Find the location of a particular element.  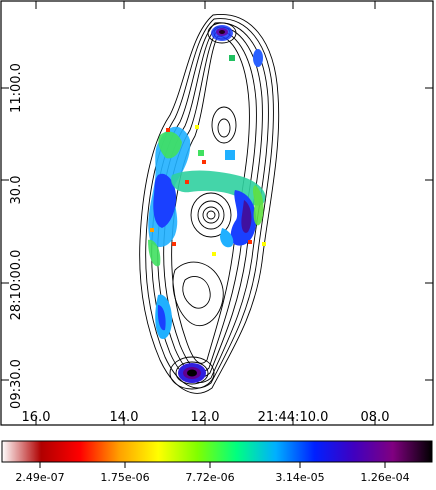

colorbar is located at coordinates (217, 451).